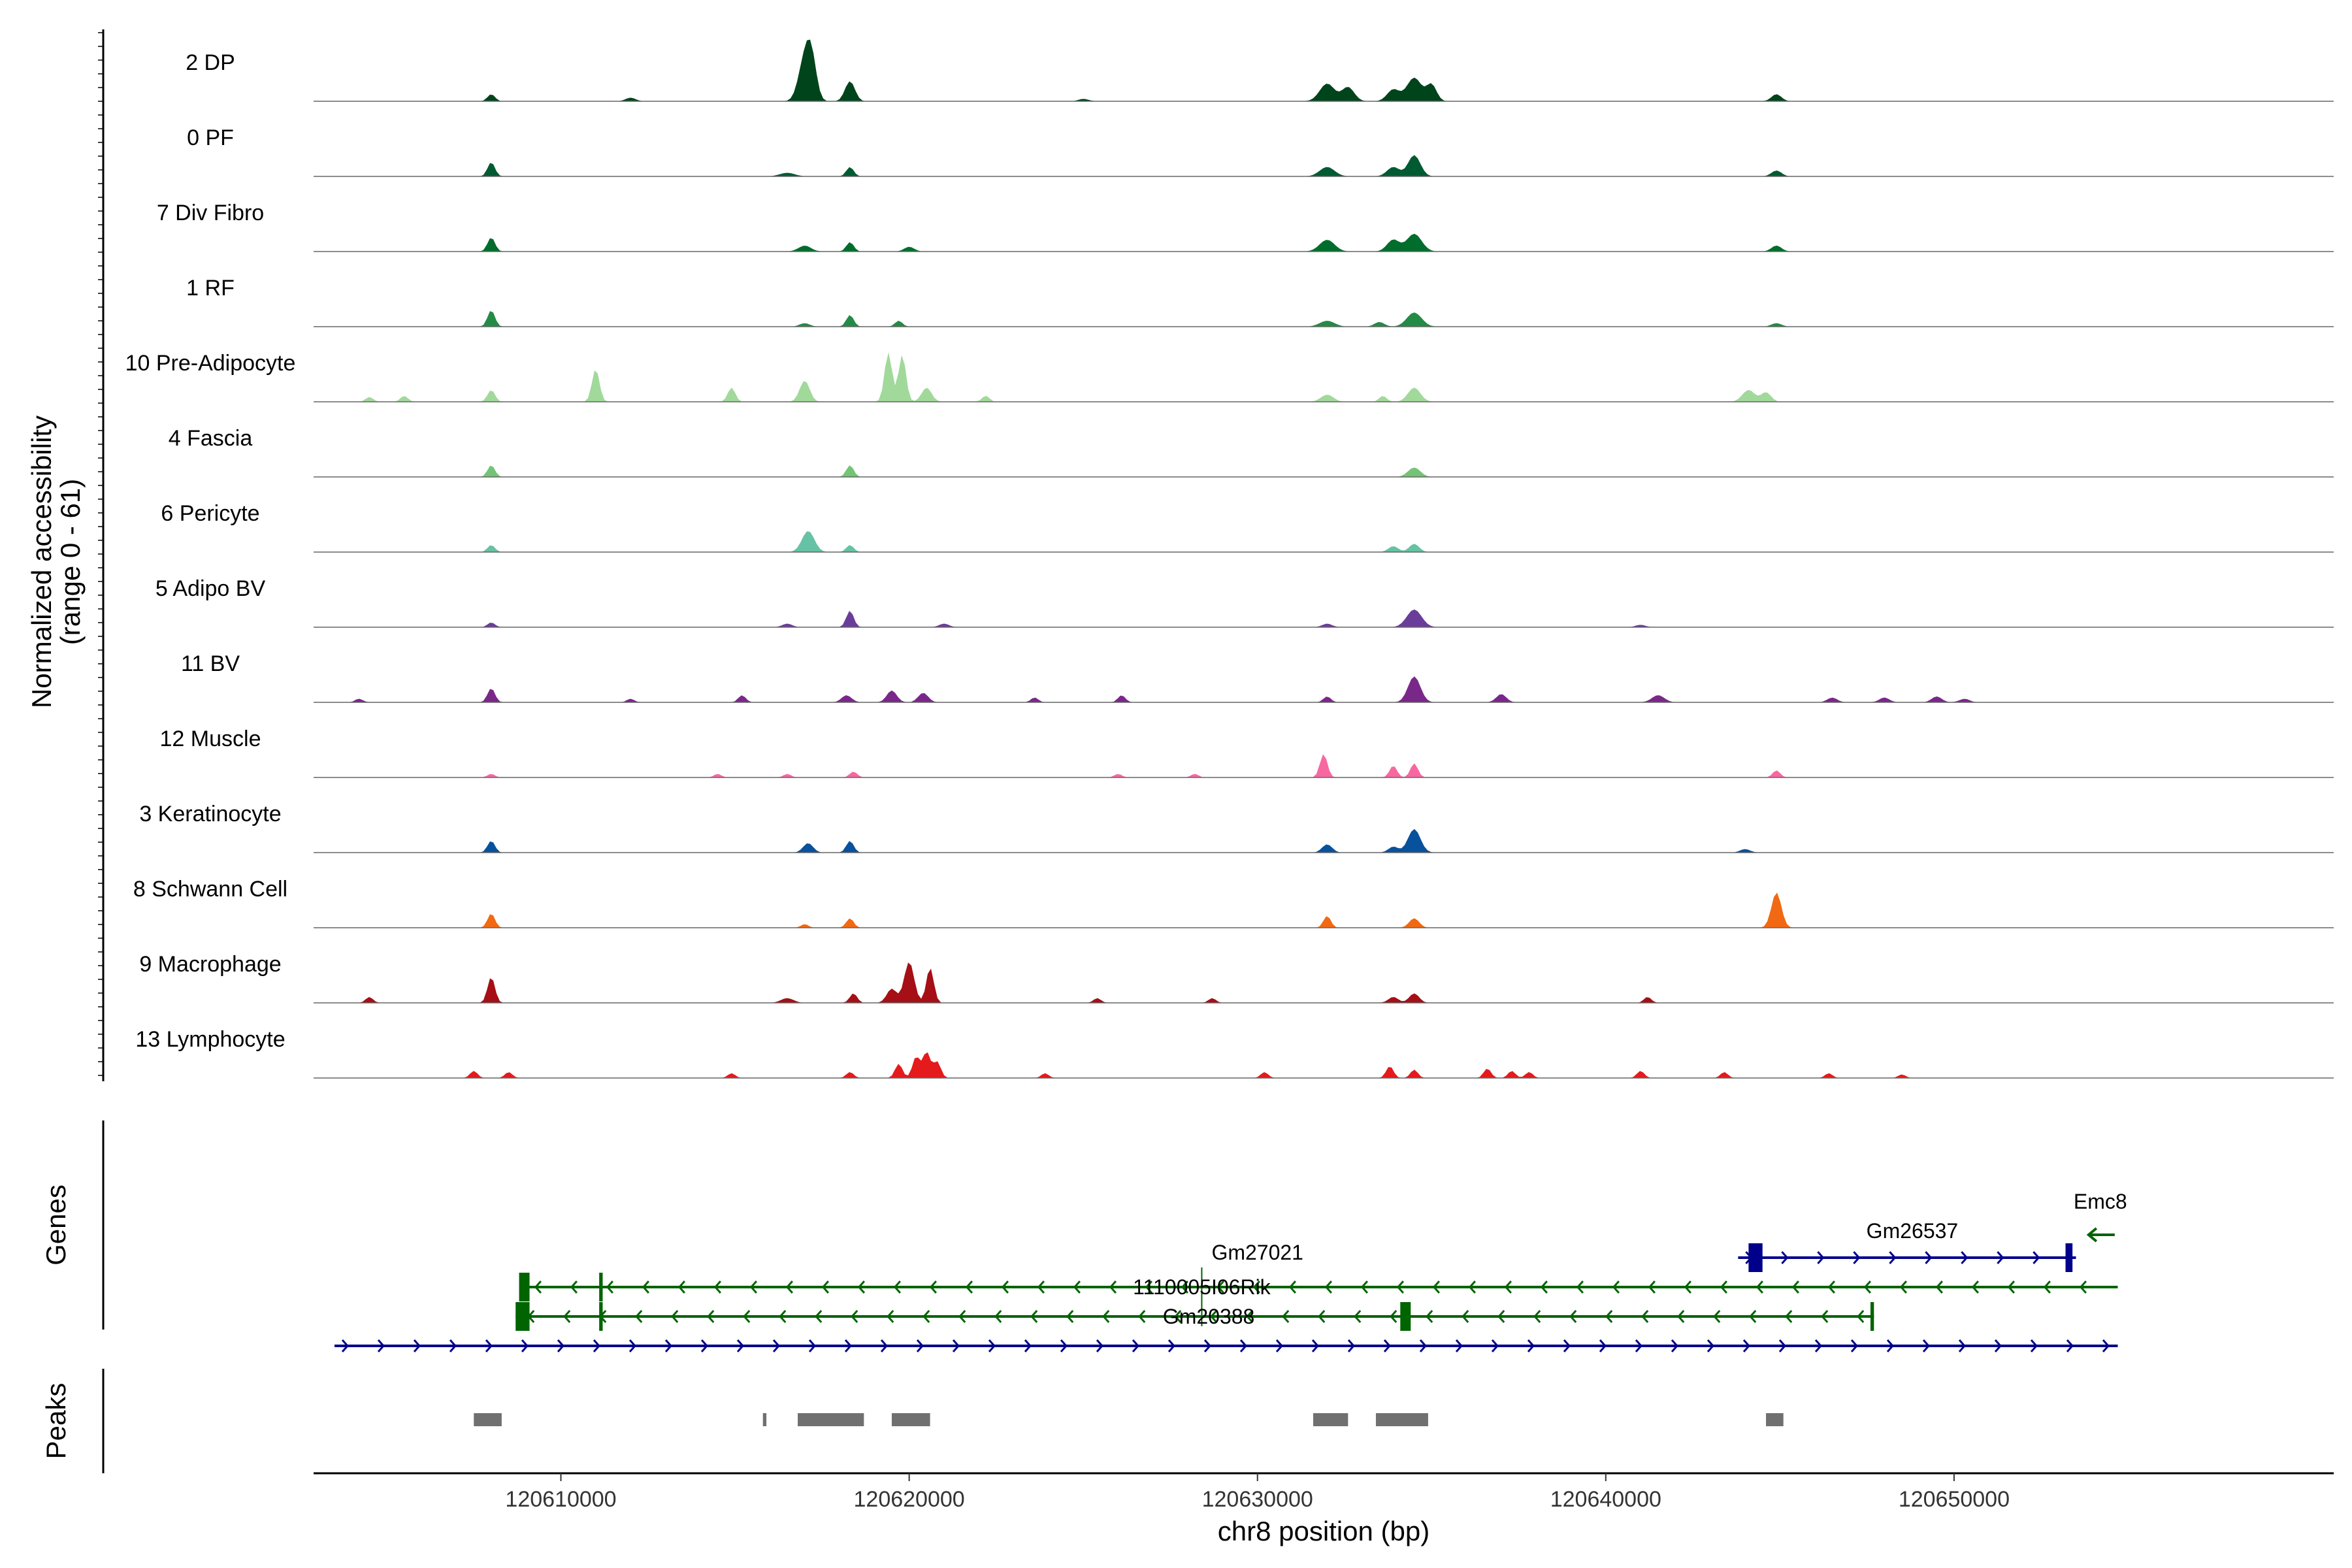 Image resolution: width=2352 pixels, height=1568 pixels. Describe the element at coordinates (1251, 452) in the screenshot. I see `track-5: 4 Fascia` at that location.